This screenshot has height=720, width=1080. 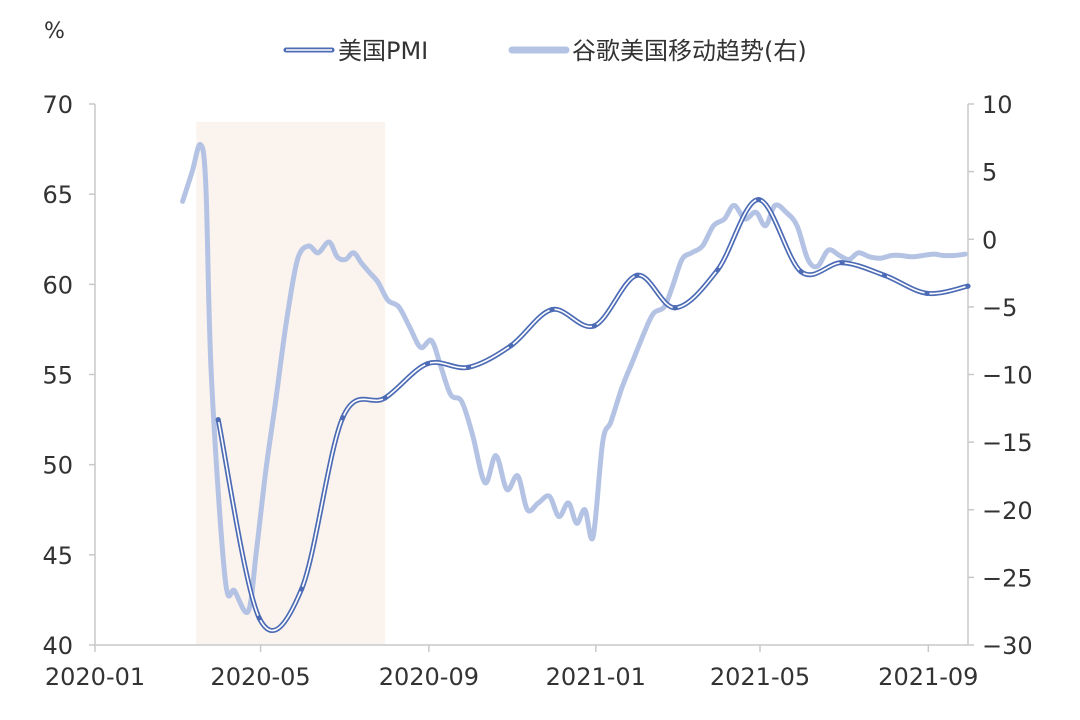 I want to click on legend: 美国PMI 谷歌美国移动趋势(右), so click(x=545, y=51).